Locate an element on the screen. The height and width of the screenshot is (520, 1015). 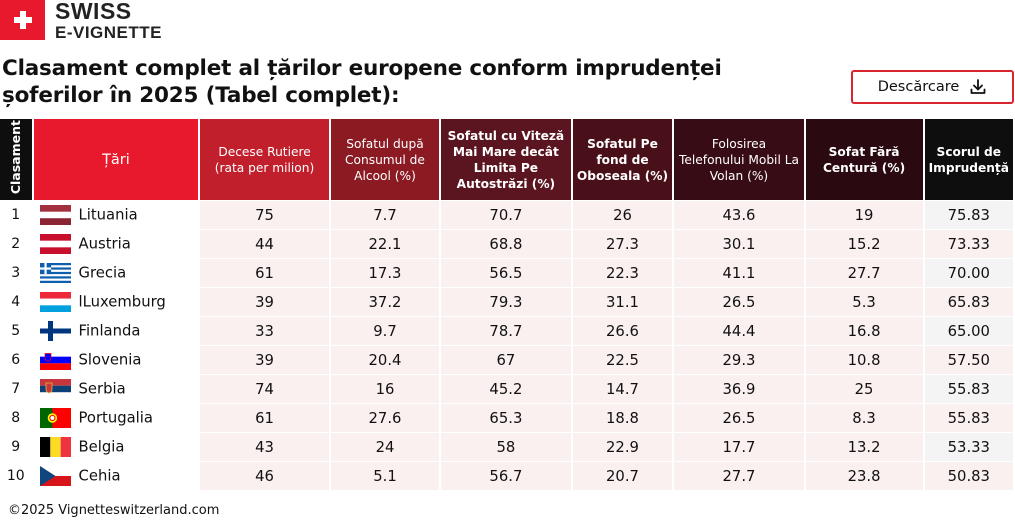
no-seatbelt-cell: 25 is located at coordinates (864, 388).